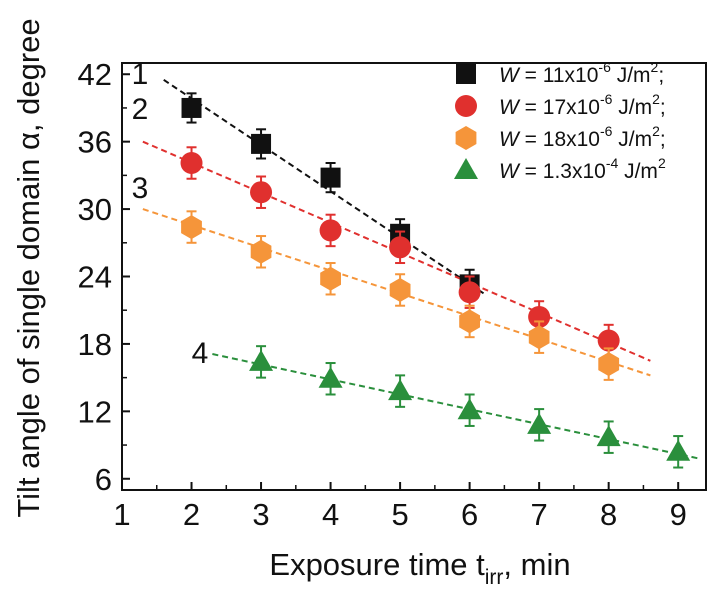 The width and height of the screenshot is (712, 591). I want to click on x-tick-label: 5, so click(399, 514).